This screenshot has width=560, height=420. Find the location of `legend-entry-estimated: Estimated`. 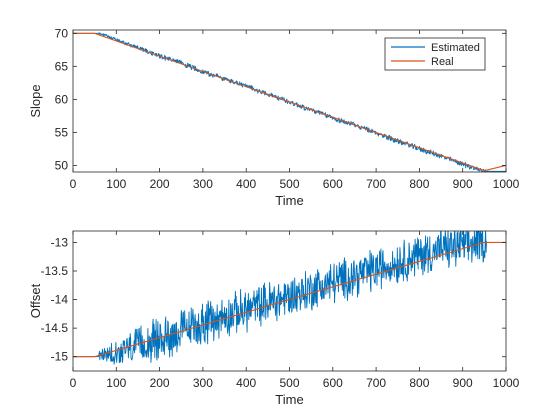

legend-entry-estimated: Estimated is located at coordinates (455, 48).